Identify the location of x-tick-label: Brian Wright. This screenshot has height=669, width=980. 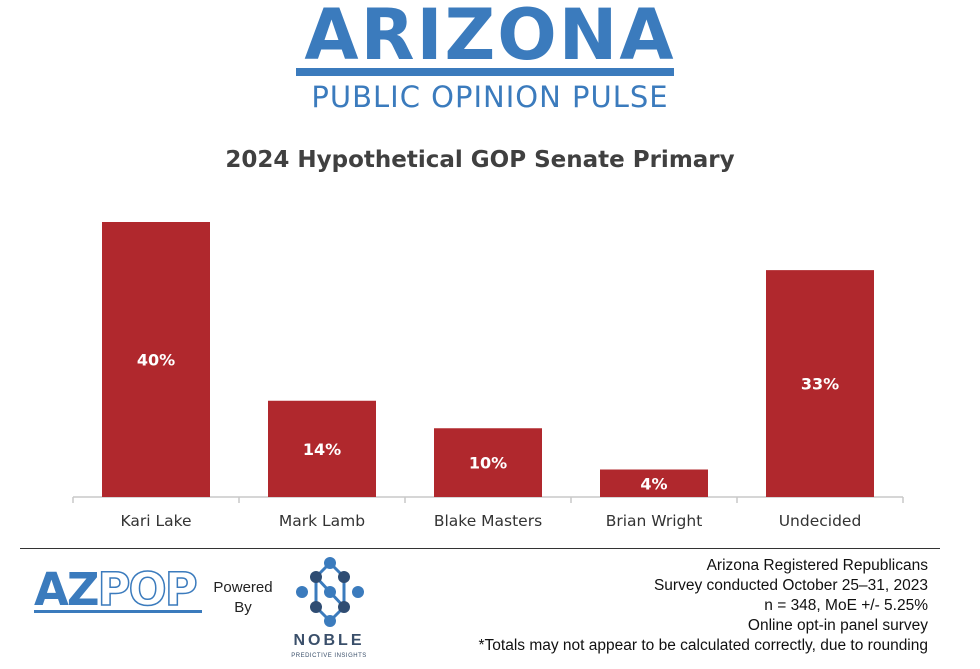
(654, 521).